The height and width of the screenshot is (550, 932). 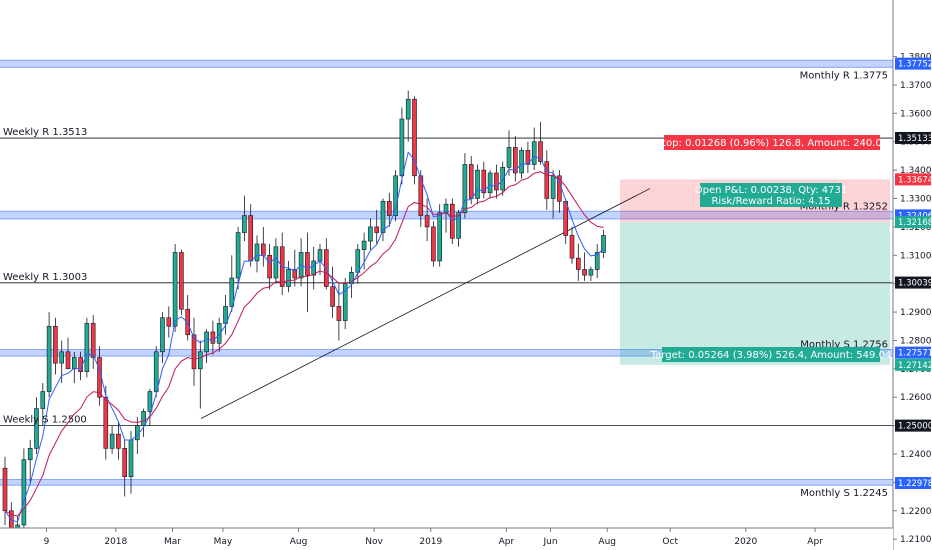 What do you see at coordinates (844, 75) in the screenshot?
I see `zone-label: Monthly R 1.3775` at bounding box center [844, 75].